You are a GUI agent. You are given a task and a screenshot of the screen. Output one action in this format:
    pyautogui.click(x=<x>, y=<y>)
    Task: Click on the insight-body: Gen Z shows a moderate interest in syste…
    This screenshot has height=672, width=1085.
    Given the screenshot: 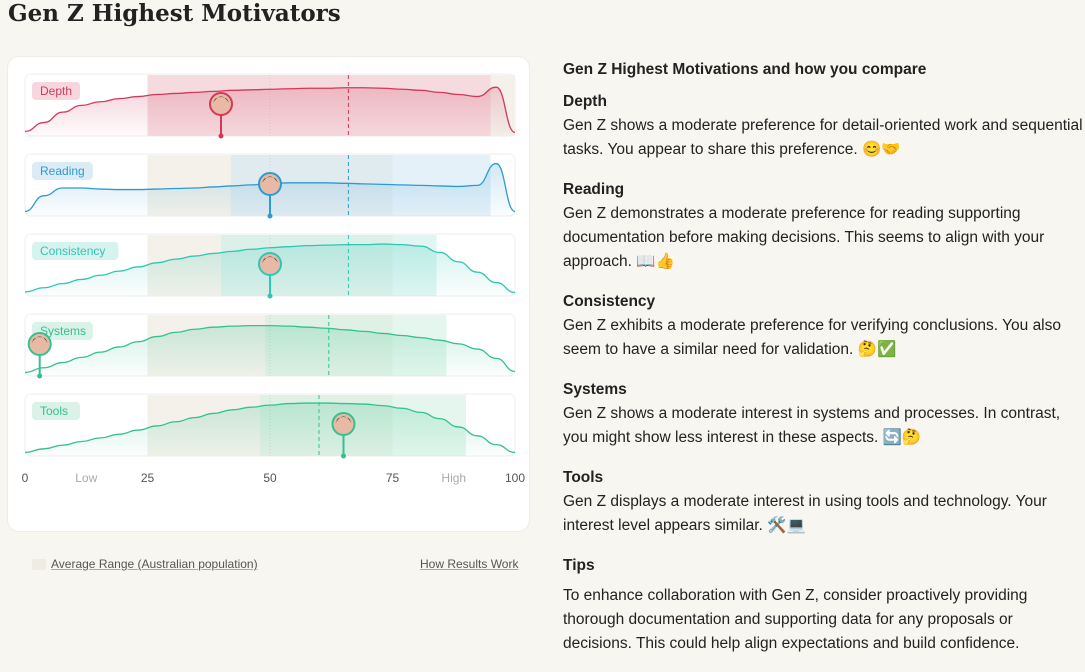 What is the action you would take?
    pyautogui.click(x=812, y=425)
    